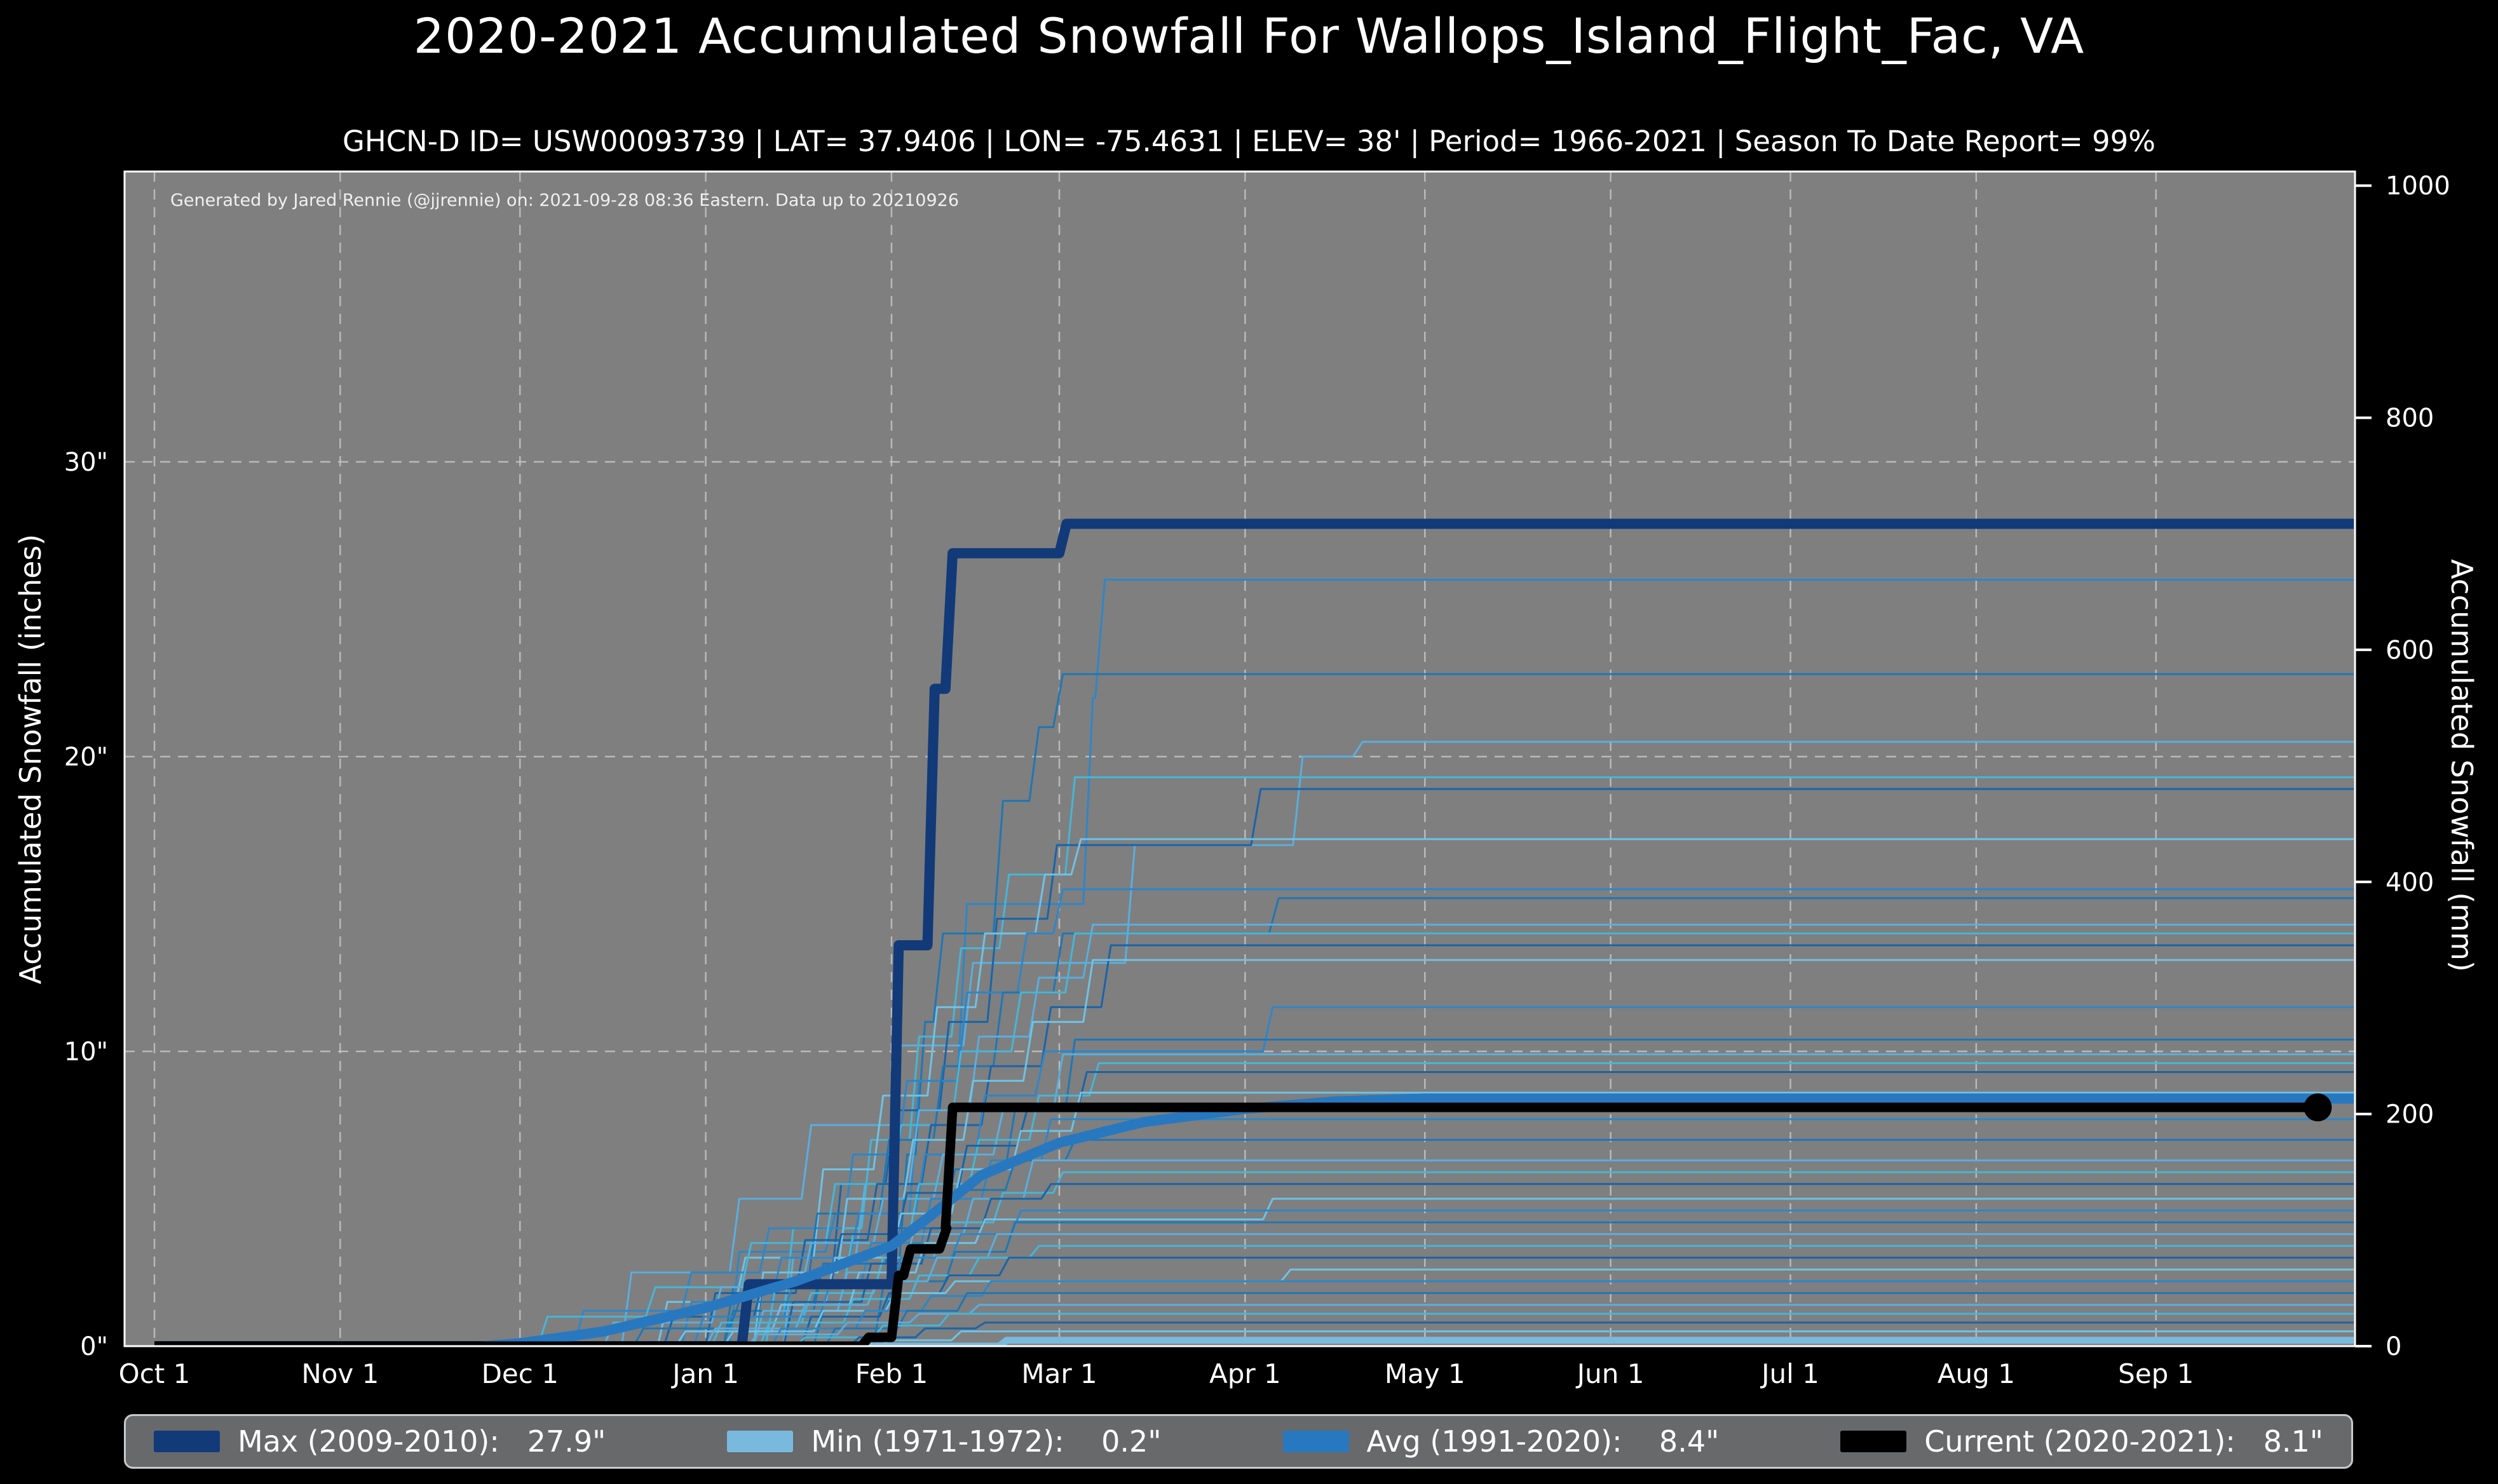 Image resolution: width=2498 pixels, height=1484 pixels. What do you see at coordinates (891, 1373) in the screenshot?
I see `x-tick-label: Feb 1` at bounding box center [891, 1373].